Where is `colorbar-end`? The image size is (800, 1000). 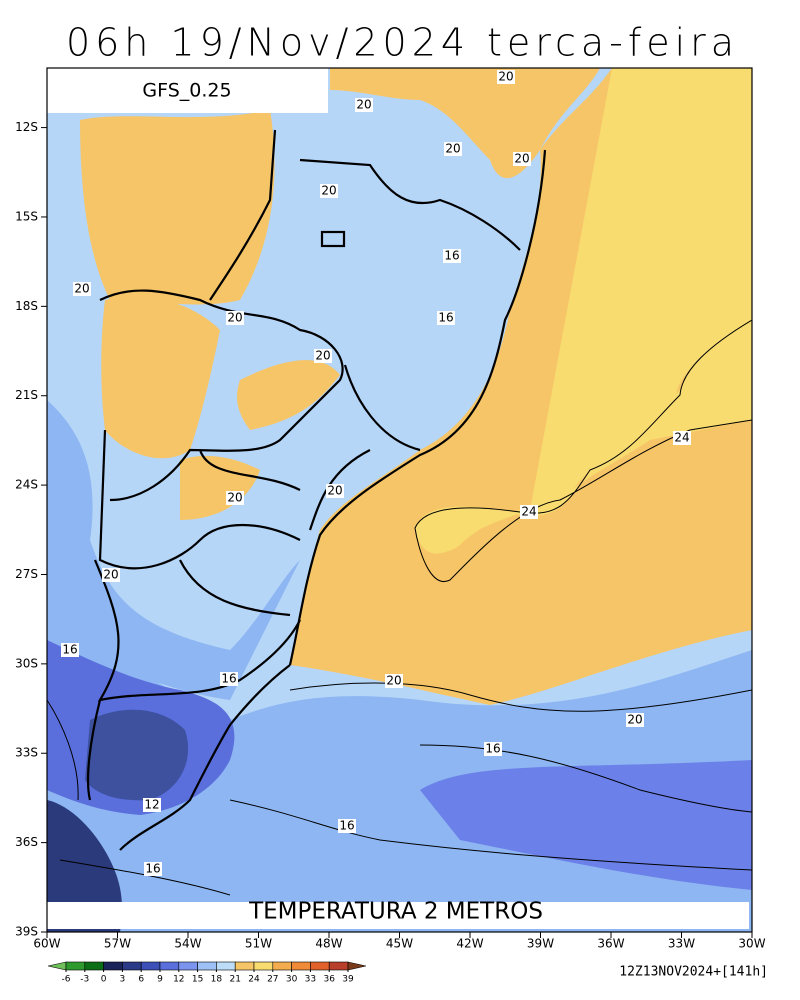
colorbar-end is located at coordinates (357, 966).